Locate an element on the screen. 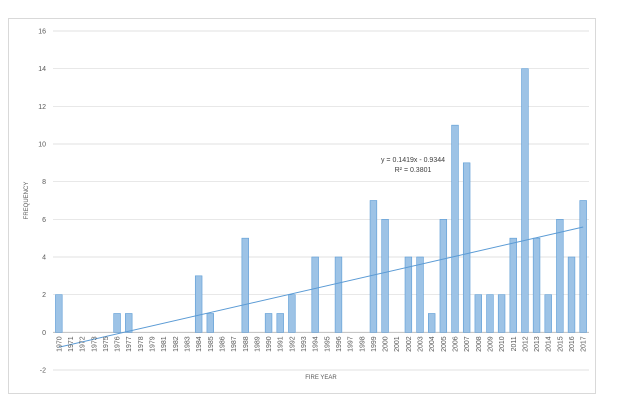  x-tick-label: 1973 is located at coordinates (94, 344).